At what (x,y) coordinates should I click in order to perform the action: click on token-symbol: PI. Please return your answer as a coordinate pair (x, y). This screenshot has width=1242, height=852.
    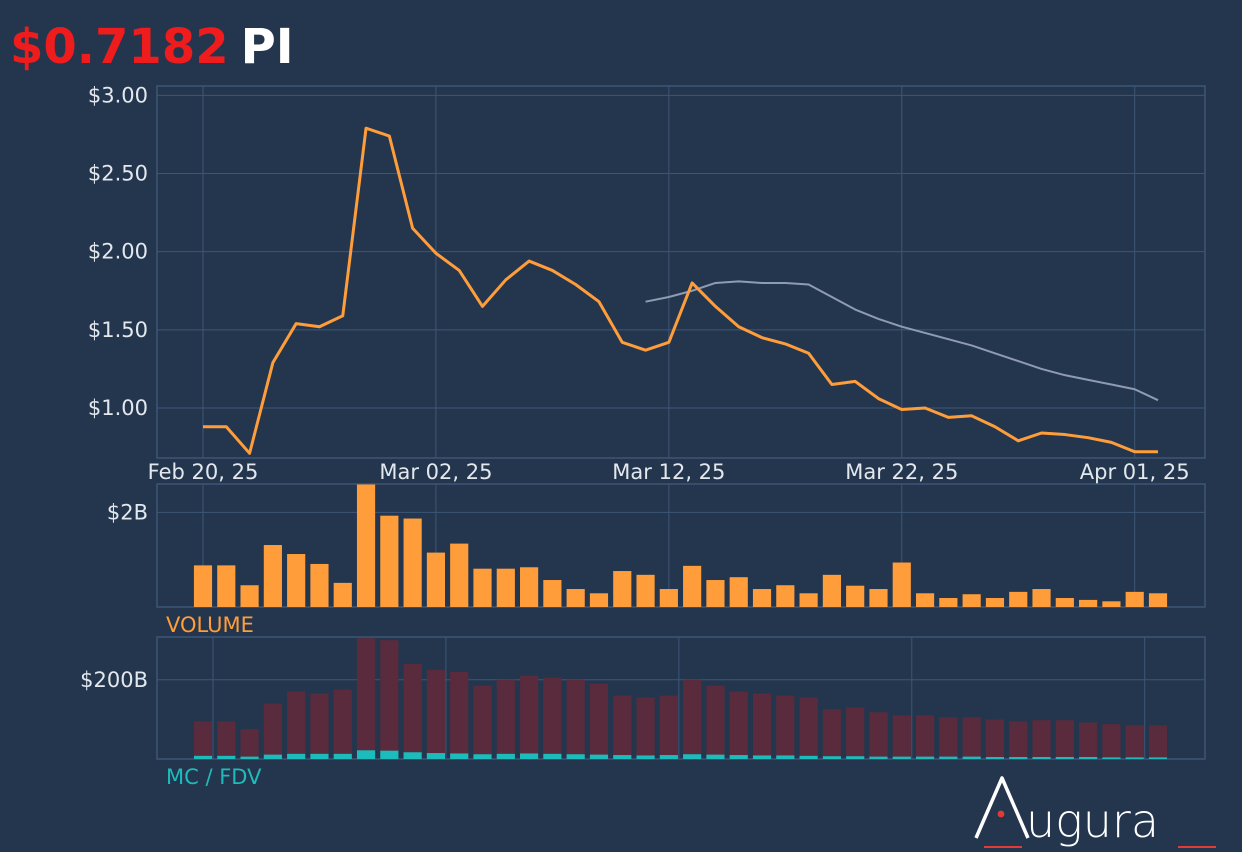
    Looking at the image, I should click on (267, 47).